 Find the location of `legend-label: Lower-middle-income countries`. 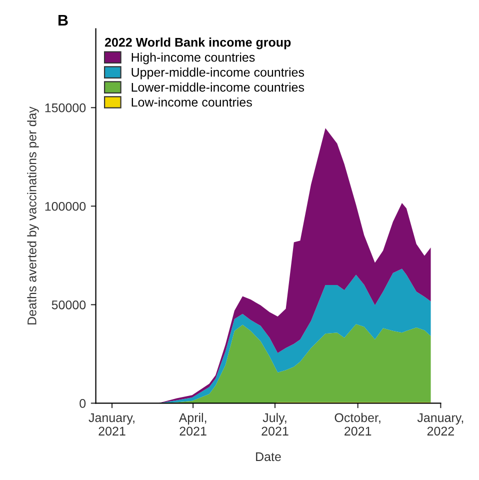

legend-label: Lower-middle-income countries is located at coordinates (218, 87).